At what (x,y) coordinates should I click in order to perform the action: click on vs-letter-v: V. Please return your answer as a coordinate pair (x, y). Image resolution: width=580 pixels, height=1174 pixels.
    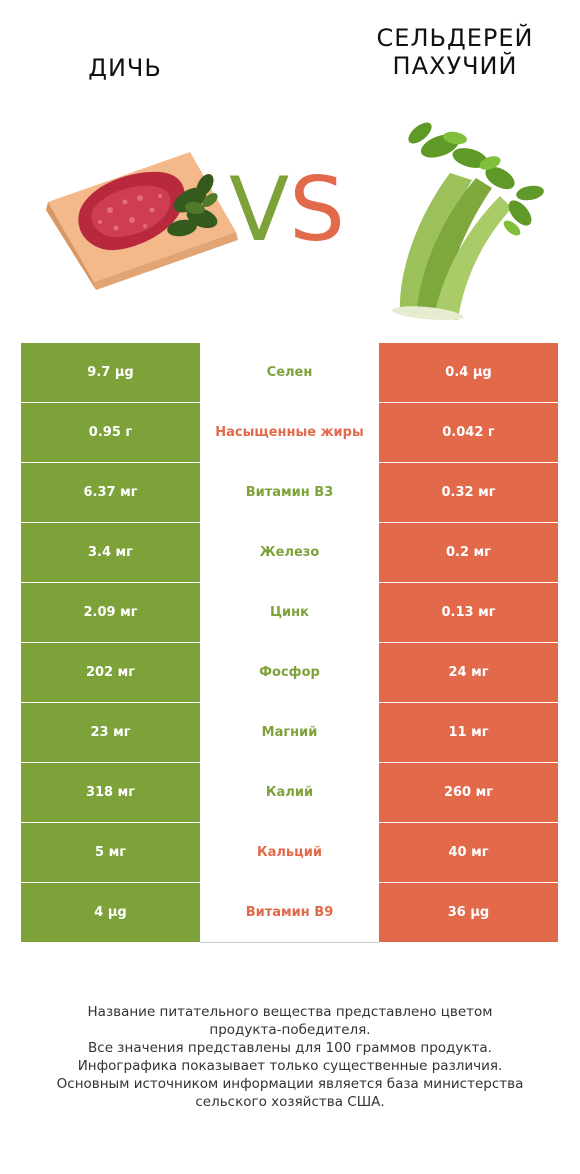
    Looking at the image, I should click on (259, 209).